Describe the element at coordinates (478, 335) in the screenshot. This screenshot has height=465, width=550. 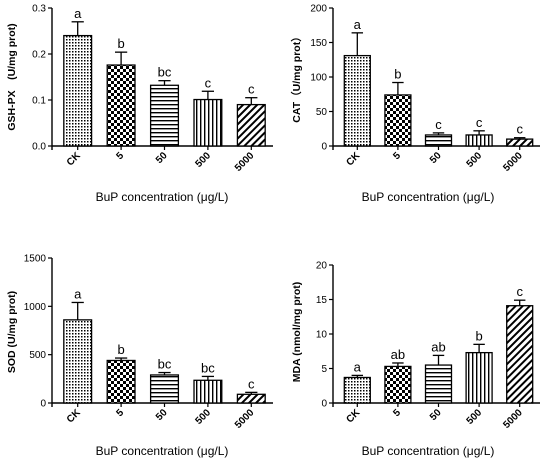
I see `panel-mda-significance-label: b` at that location.